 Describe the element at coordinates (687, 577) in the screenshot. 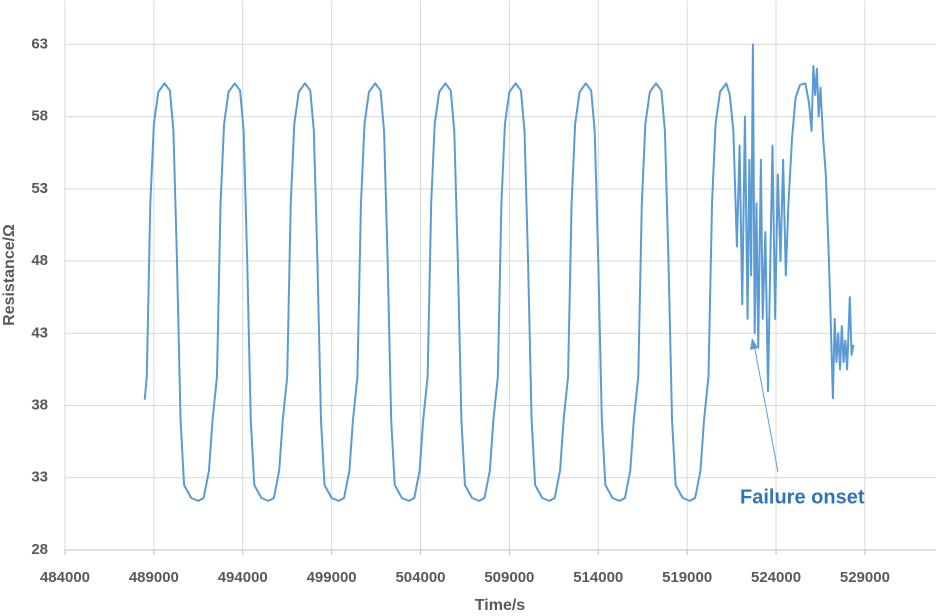

I see `x-tick-label: 519000` at that location.